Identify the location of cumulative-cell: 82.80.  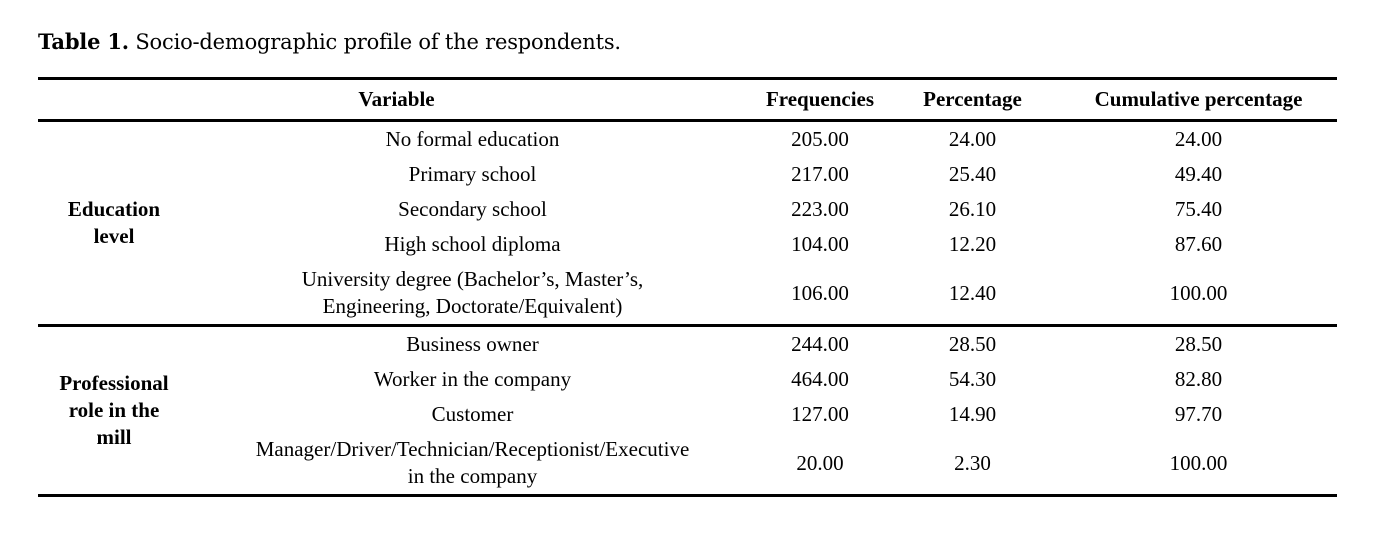
(1198, 379).